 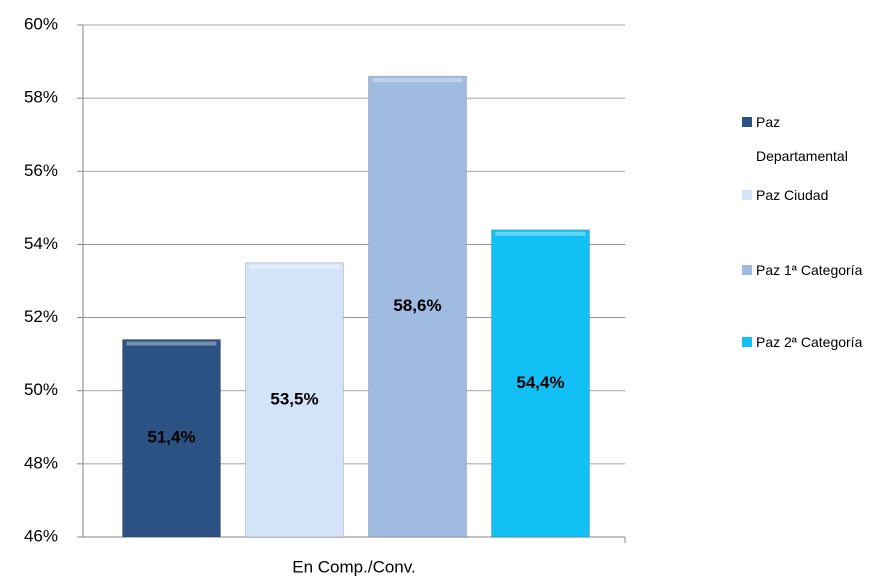 I want to click on y-tick-label: 54%, so click(x=41, y=243).